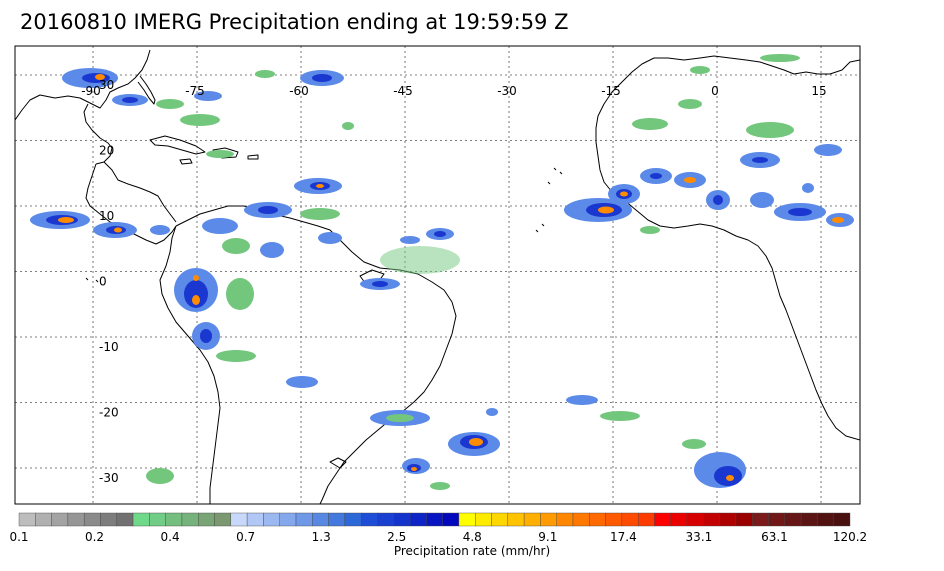  What do you see at coordinates (170, 537) in the screenshot?
I see `colorbar-tick-label: 0.4` at bounding box center [170, 537].